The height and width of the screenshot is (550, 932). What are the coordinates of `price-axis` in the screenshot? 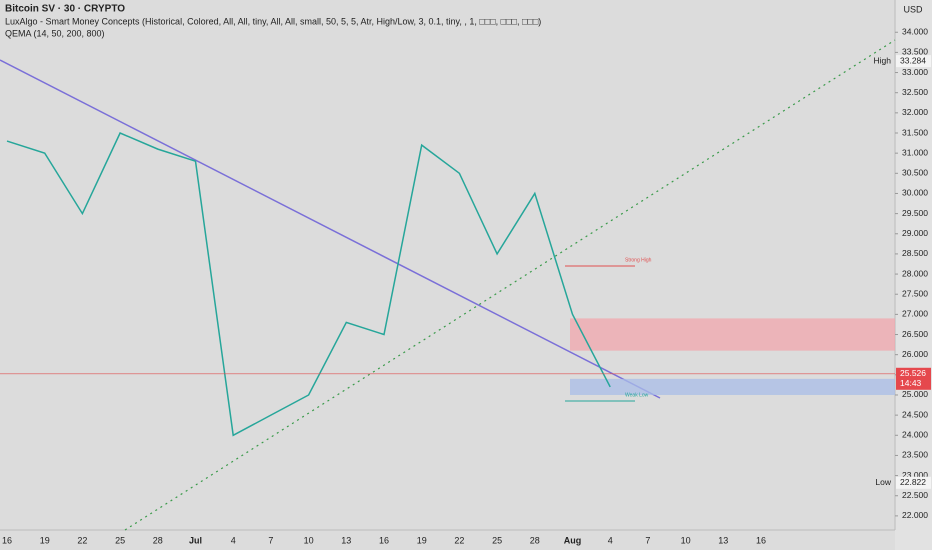 It's located at (913, 275).